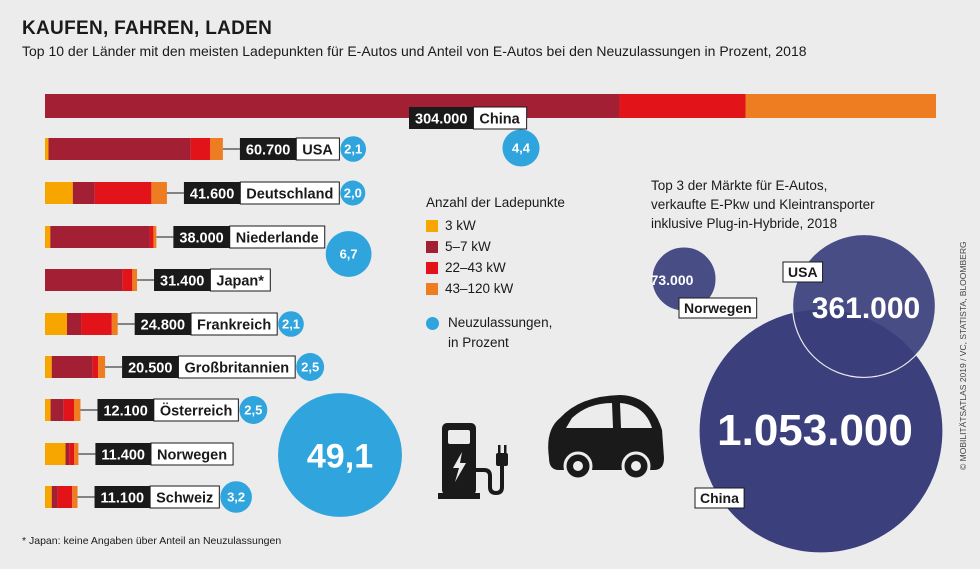 This screenshot has width=980, height=569. I want to click on bar-value-box-japan, so click(182, 280).